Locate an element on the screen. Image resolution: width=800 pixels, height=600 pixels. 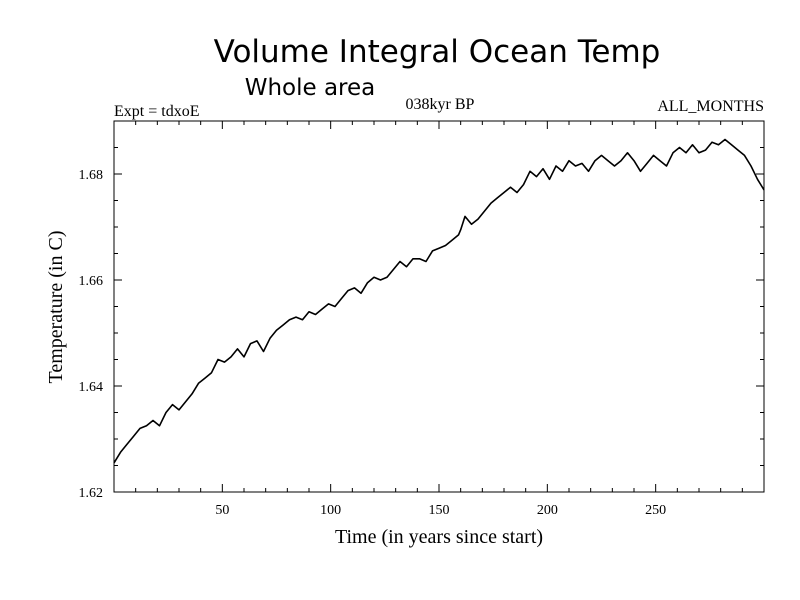
x-tick-label: 50 is located at coordinates (222, 510).